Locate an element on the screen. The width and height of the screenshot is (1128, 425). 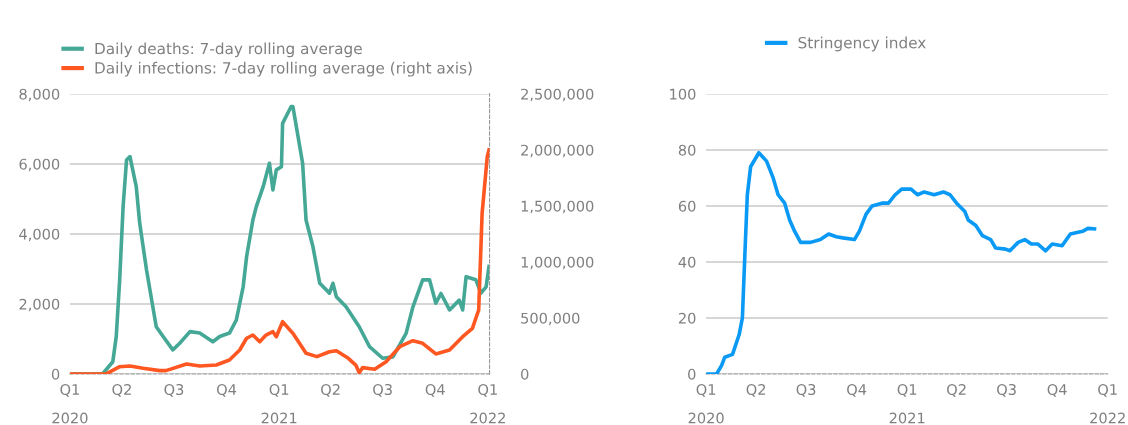
y-tick-label: 2,000 is located at coordinates (39, 305).